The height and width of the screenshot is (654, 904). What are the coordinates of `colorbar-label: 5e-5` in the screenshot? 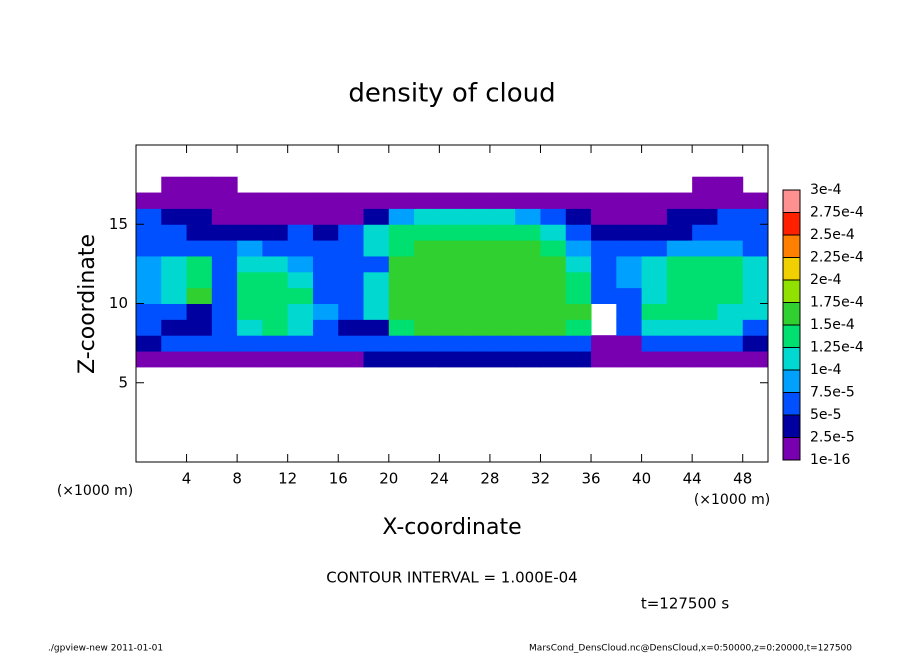 It's located at (825, 415).